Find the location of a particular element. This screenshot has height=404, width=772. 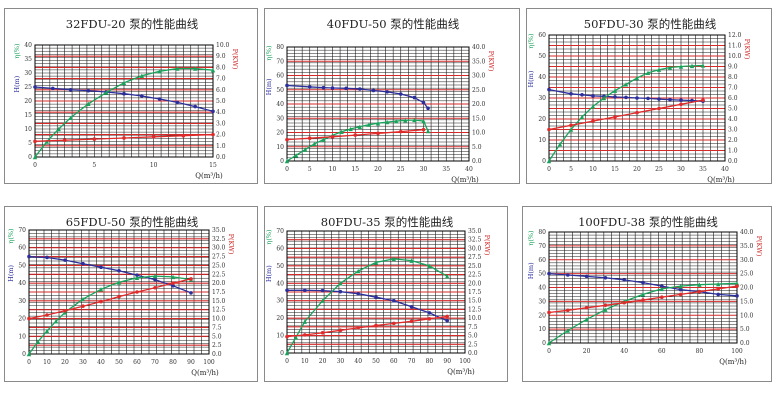

y-right-label: P(KW) is located at coordinates (491, 61).